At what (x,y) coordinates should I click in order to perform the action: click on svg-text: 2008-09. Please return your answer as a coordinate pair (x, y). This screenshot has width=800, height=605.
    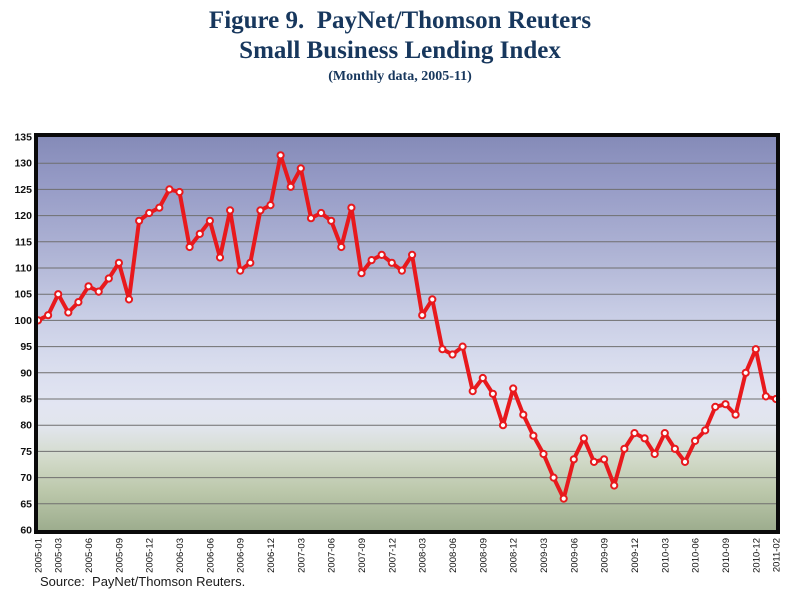
    Looking at the image, I should click on (483, 555).